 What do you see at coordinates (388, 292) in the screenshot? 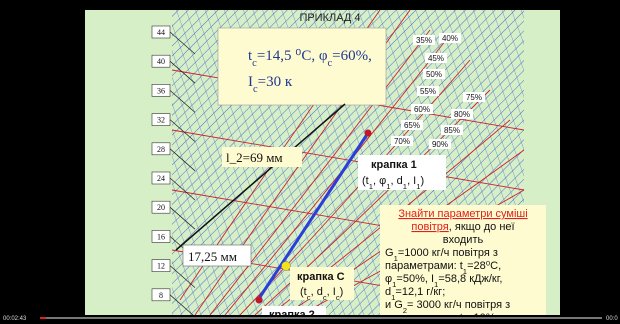
I see `text-part: d` at bounding box center [388, 292].